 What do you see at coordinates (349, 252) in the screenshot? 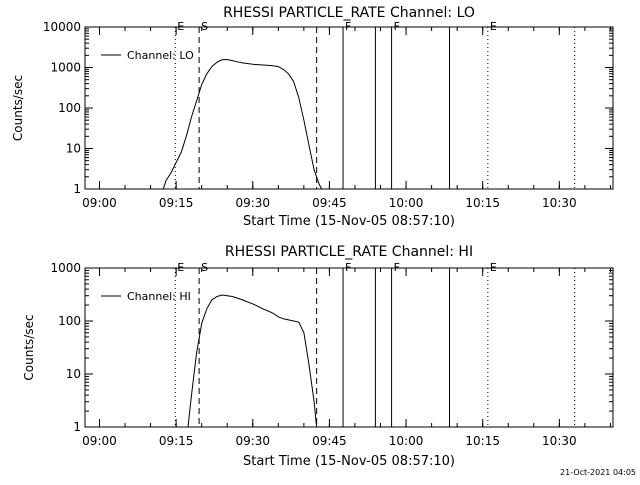
I see `chart-title: RHESSI PARTICLE_RATE Channel: HI` at bounding box center [349, 252].